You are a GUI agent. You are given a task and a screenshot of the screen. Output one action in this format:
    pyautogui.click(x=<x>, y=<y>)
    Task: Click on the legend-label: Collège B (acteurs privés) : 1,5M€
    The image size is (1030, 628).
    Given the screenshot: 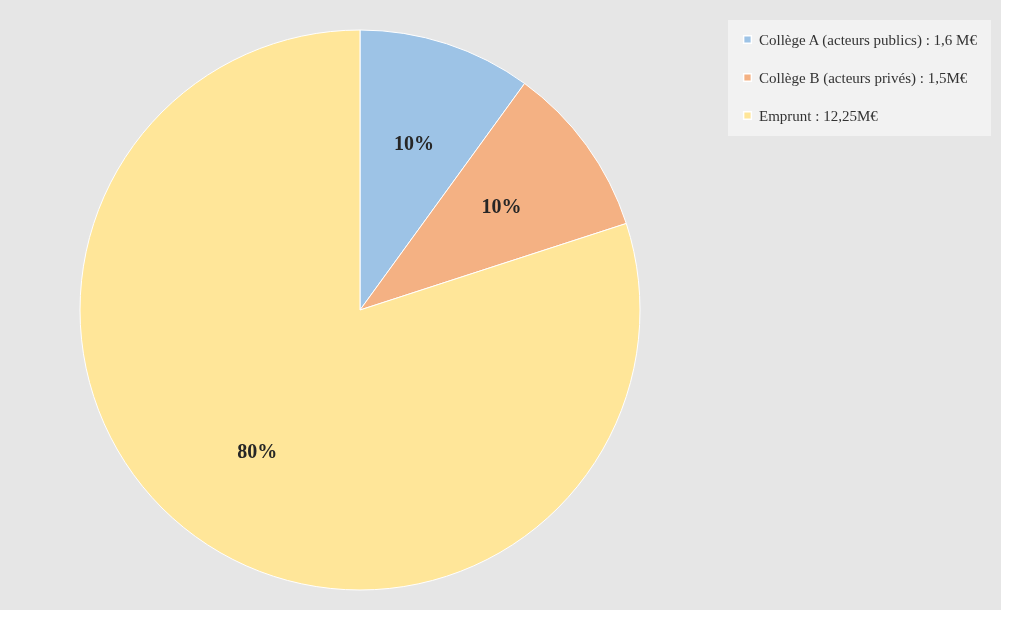 What is the action you would take?
    pyautogui.click(x=863, y=78)
    